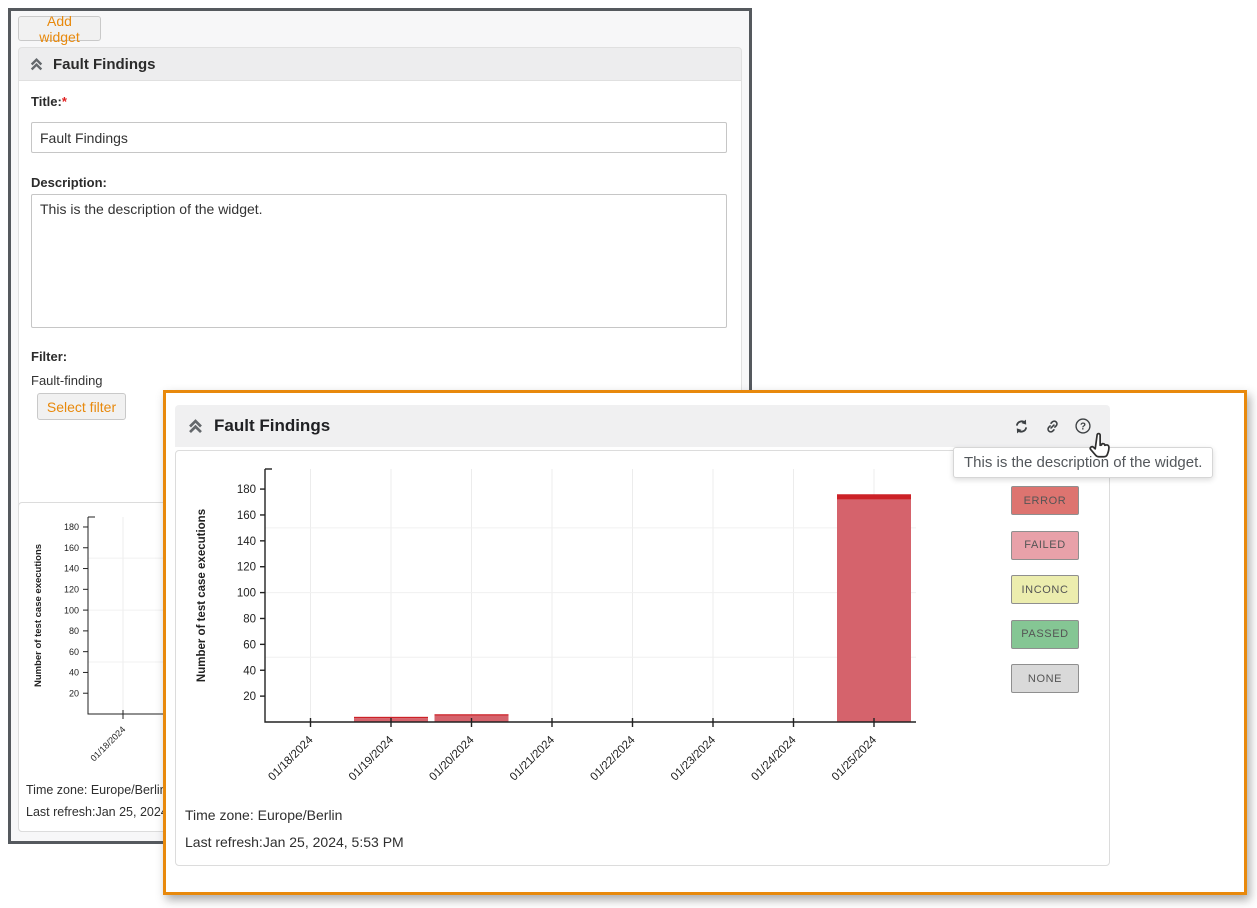  What do you see at coordinates (1083, 462) in the screenshot?
I see `description-tooltip: This is the description of the widget.` at bounding box center [1083, 462].